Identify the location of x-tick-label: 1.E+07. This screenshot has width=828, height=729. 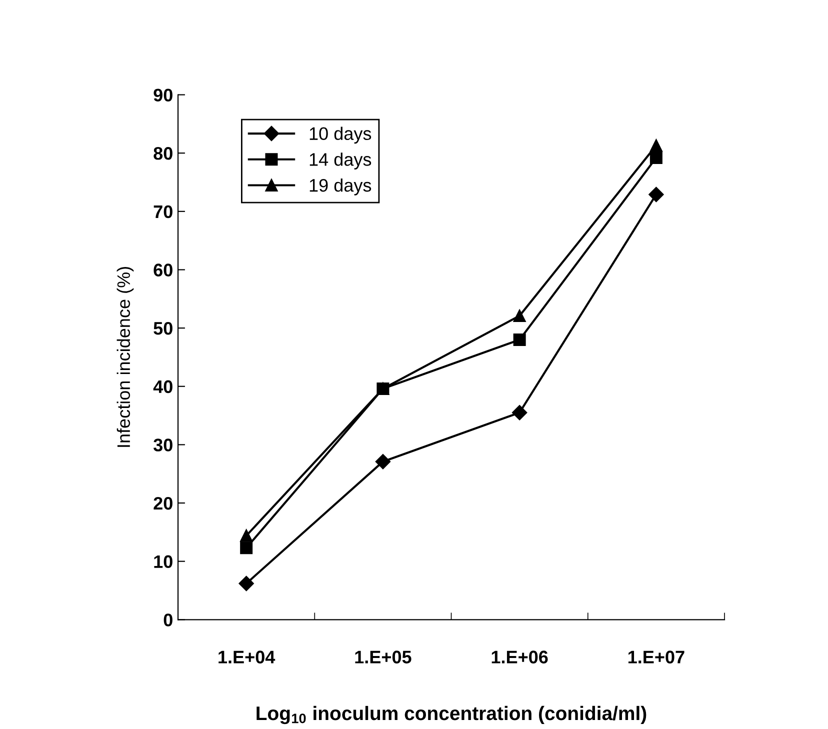
(656, 657).